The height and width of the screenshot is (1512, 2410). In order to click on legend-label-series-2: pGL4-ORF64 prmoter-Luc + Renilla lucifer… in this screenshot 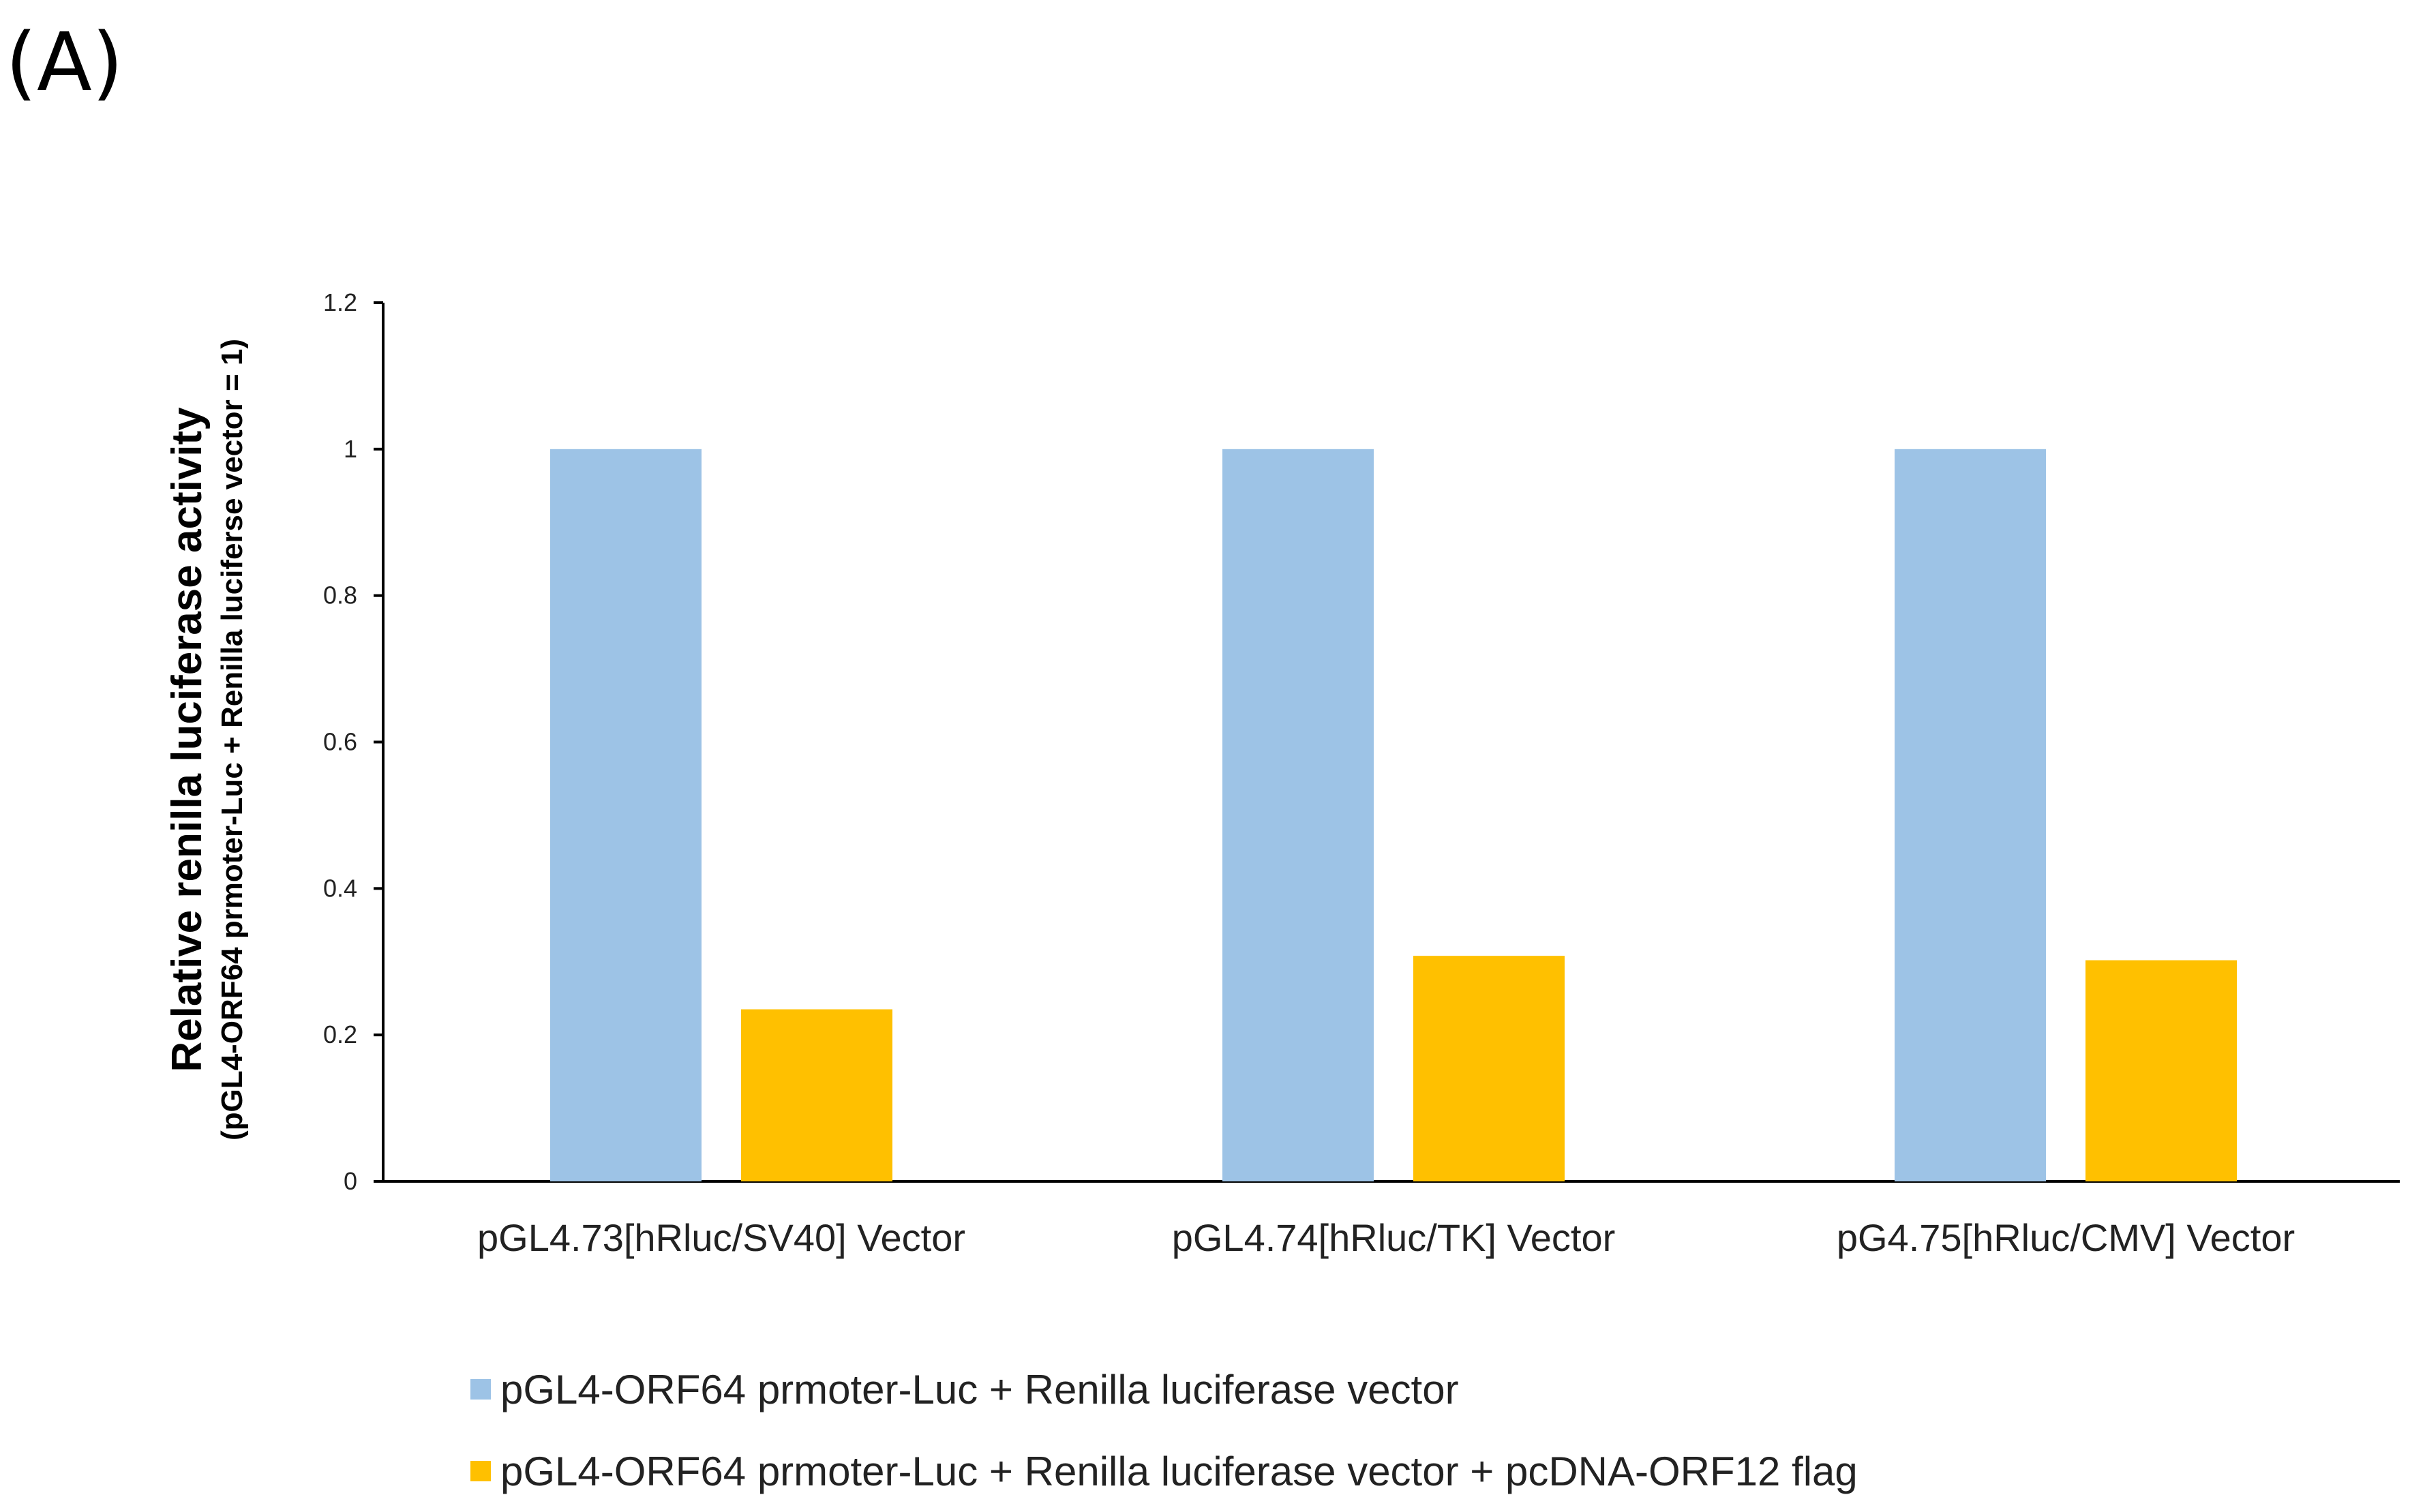, I will do `click(1179, 1471)`.